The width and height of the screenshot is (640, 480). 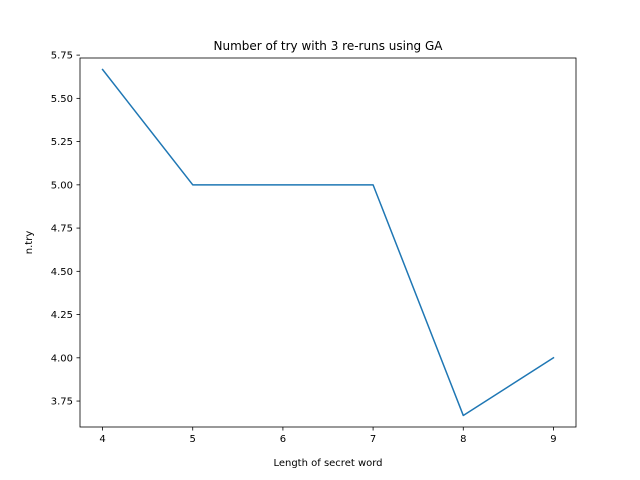 What do you see at coordinates (327, 463) in the screenshot?
I see `x-axis-label: Length of secret word` at bounding box center [327, 463].